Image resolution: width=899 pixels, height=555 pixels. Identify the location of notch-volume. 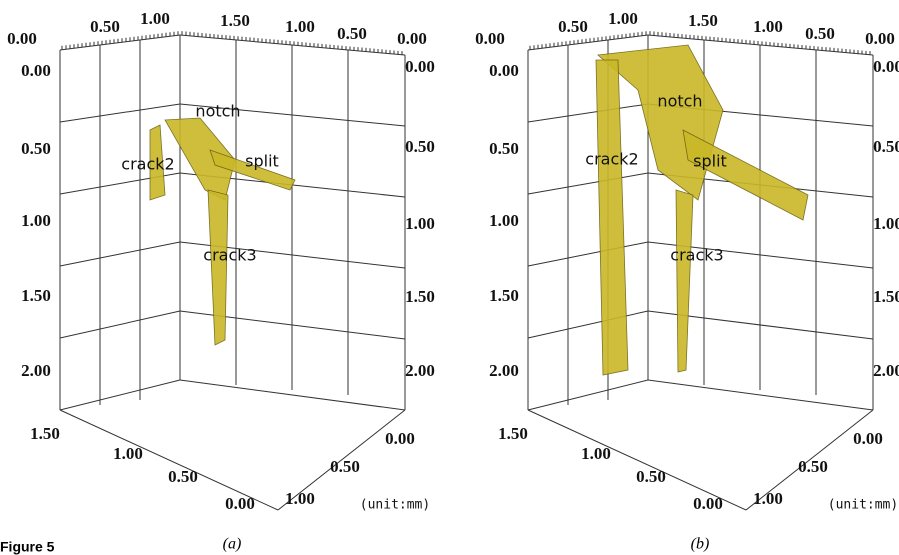
(200, 159).